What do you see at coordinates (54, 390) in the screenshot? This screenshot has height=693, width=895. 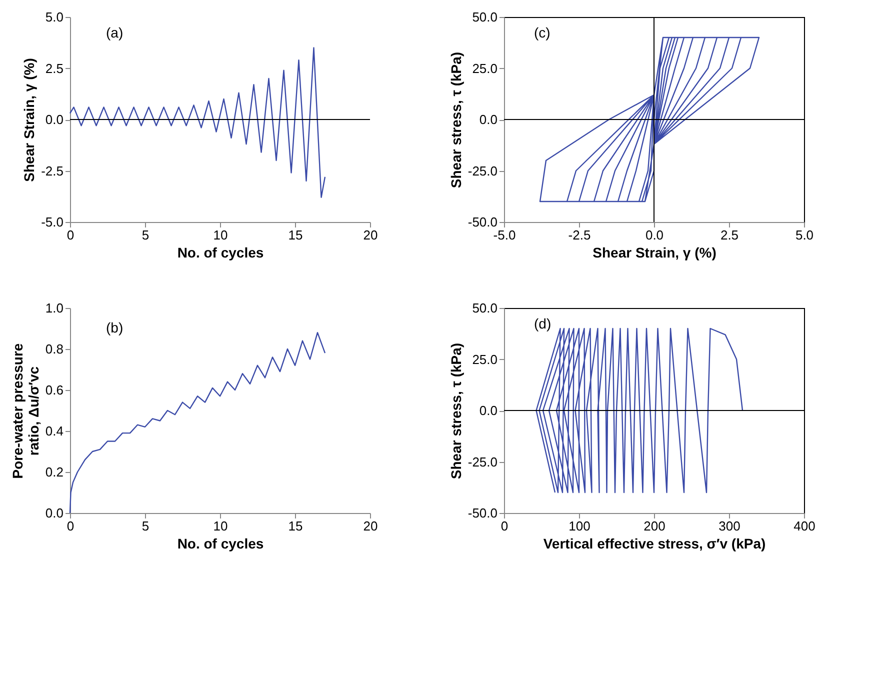 I see `y-tick-label: 0.6` at bounding box center [54, 390].